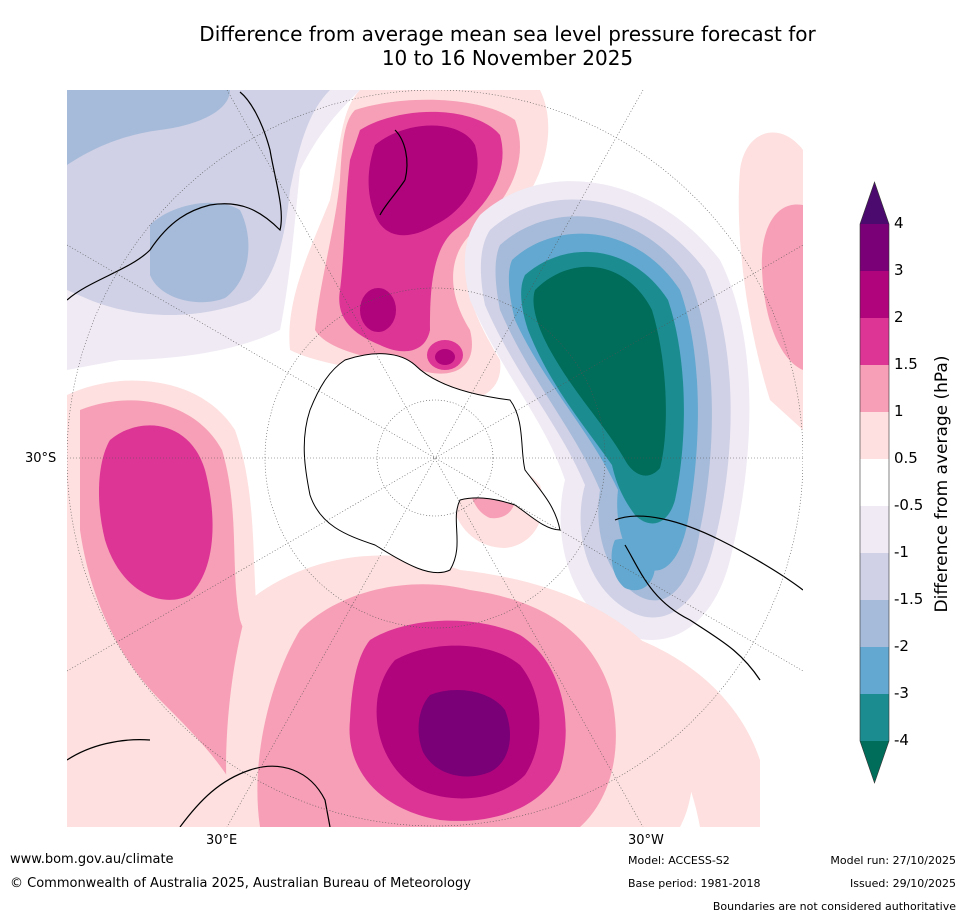 This screenshot has width=965, height=919. Describe the element at coordinates (679, 860) in the screenshot. I see `footer-model: Model: ACCESS-S2` at that location.